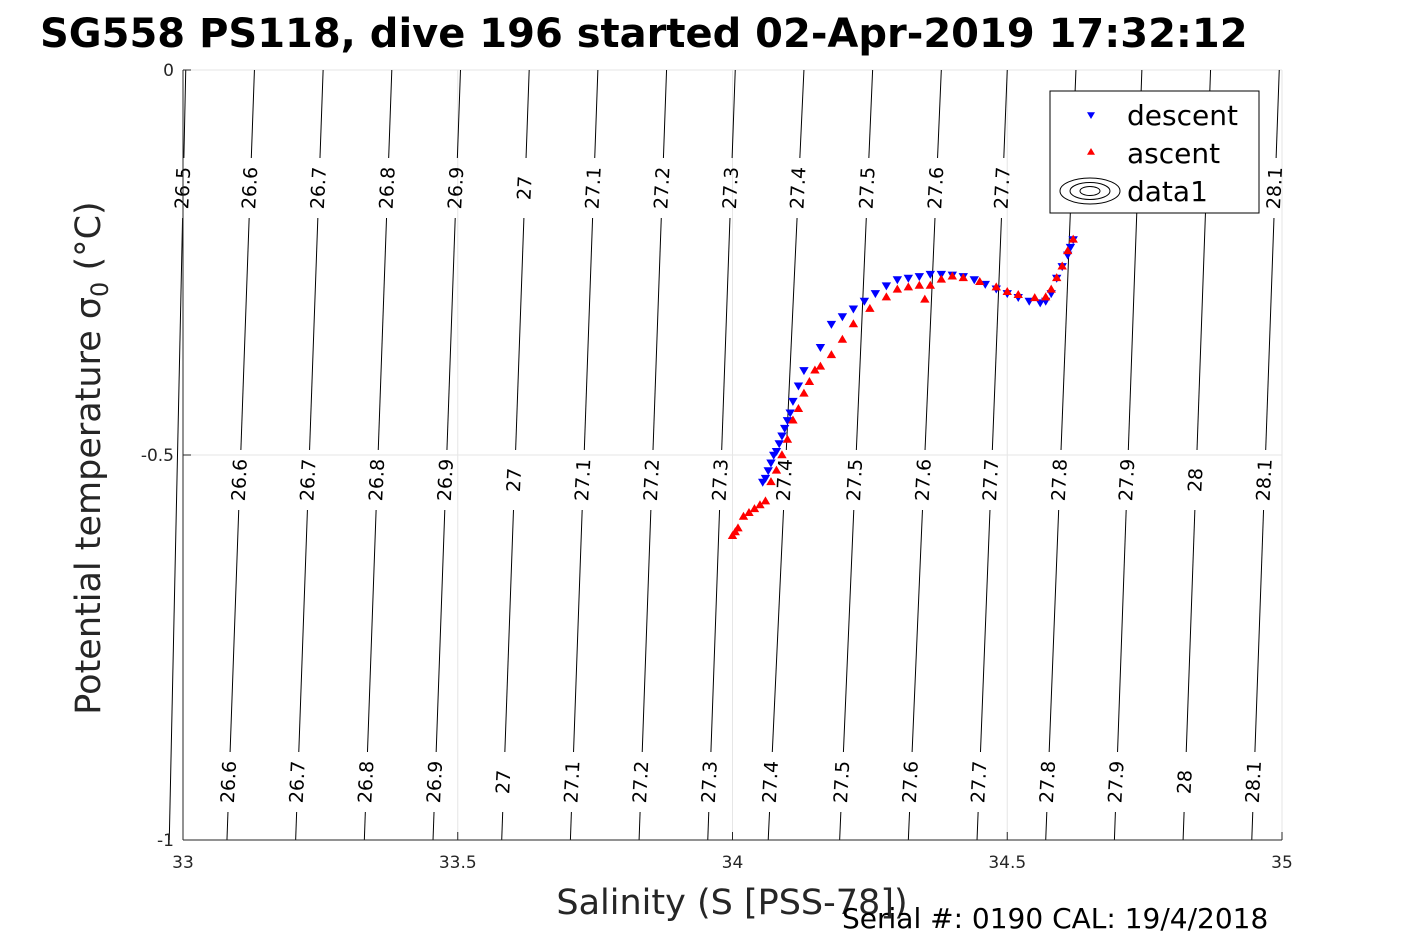 The image size is (1417, 945). What do you see at coordinates (1182, 115) in the screenshot?
I see `legend-descent-label: descent` at bounding box center [1182, 115].